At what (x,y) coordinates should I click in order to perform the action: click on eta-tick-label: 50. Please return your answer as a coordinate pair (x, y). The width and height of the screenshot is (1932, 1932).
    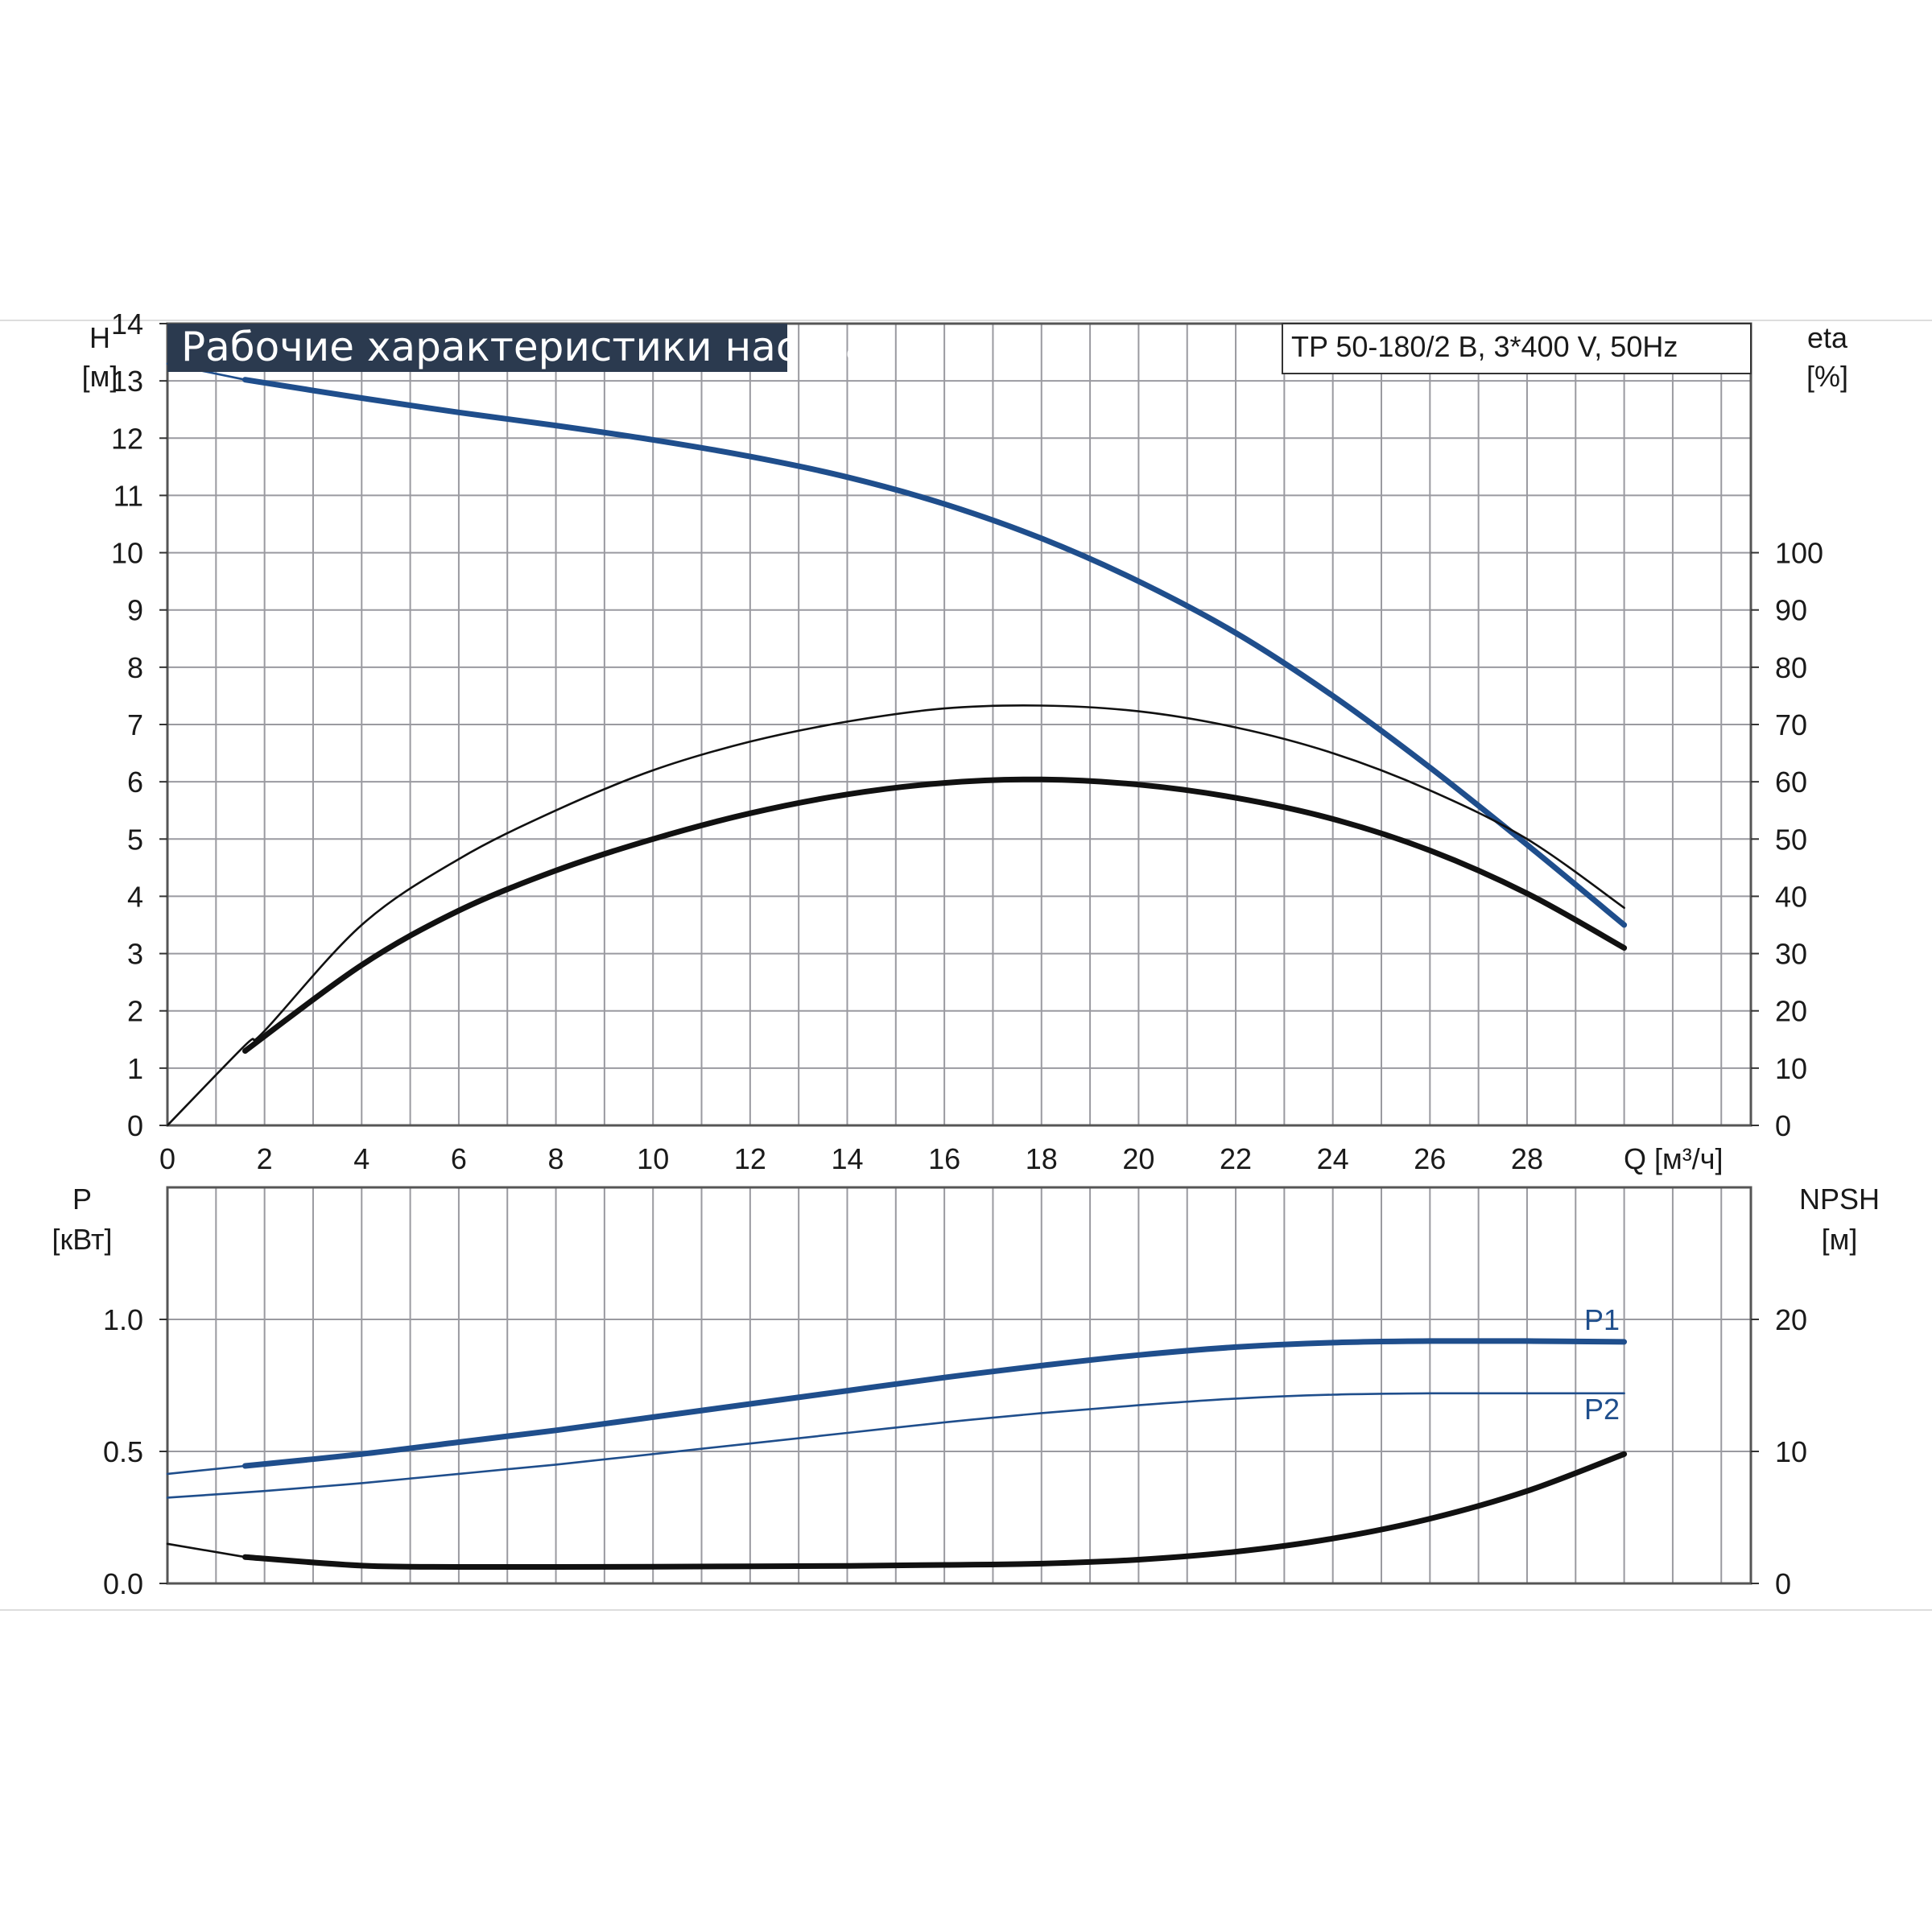
    Looking at the image, I should click on (1791, 839).